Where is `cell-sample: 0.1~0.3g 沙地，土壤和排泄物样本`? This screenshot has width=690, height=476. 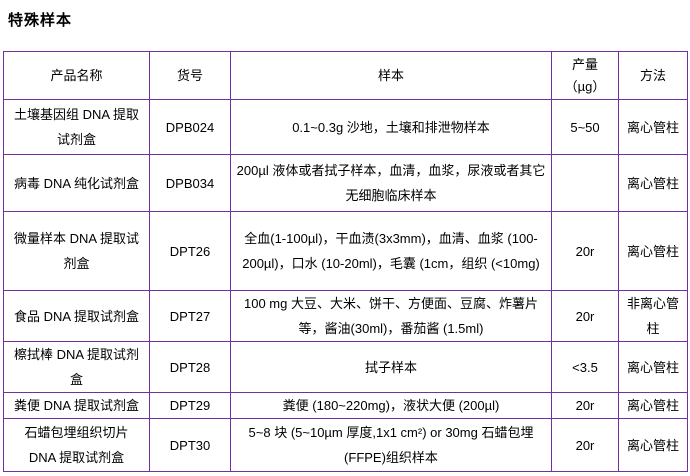 cell-sample: 0.1~0.3g 沙地，土壤和排泄物样本 is located at coordinates (391, 127).